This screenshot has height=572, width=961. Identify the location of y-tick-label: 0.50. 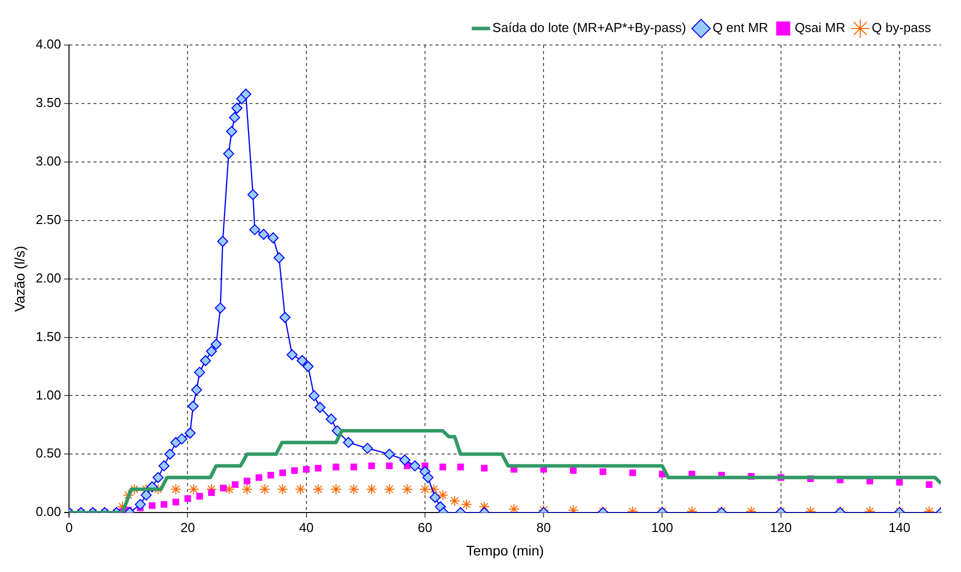
(49, 453).